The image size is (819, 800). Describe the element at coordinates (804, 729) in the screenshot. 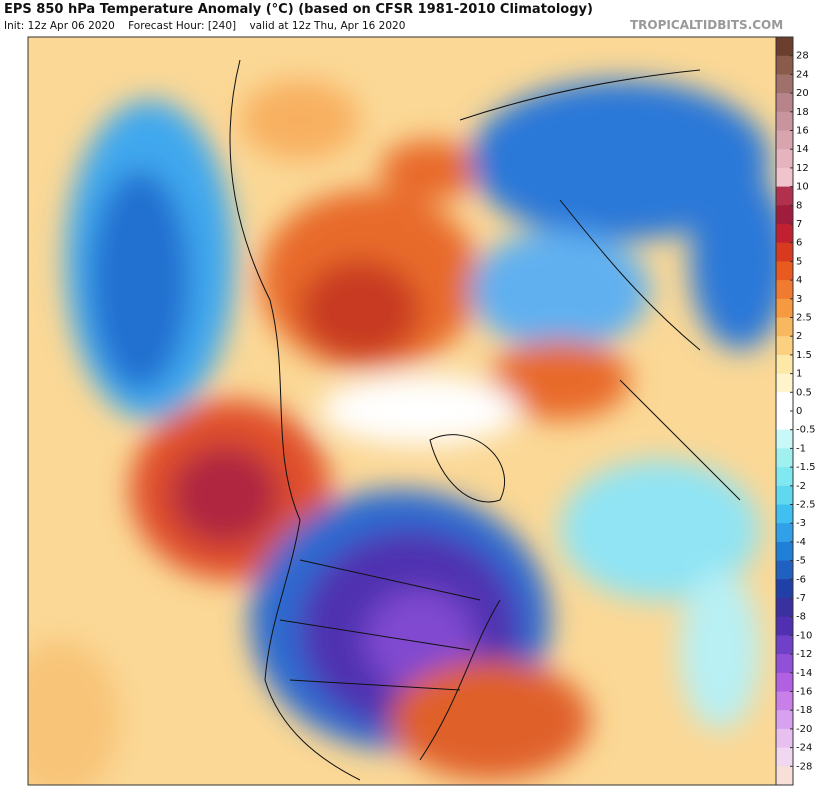

I see `colorbar-label: -20` at that location.